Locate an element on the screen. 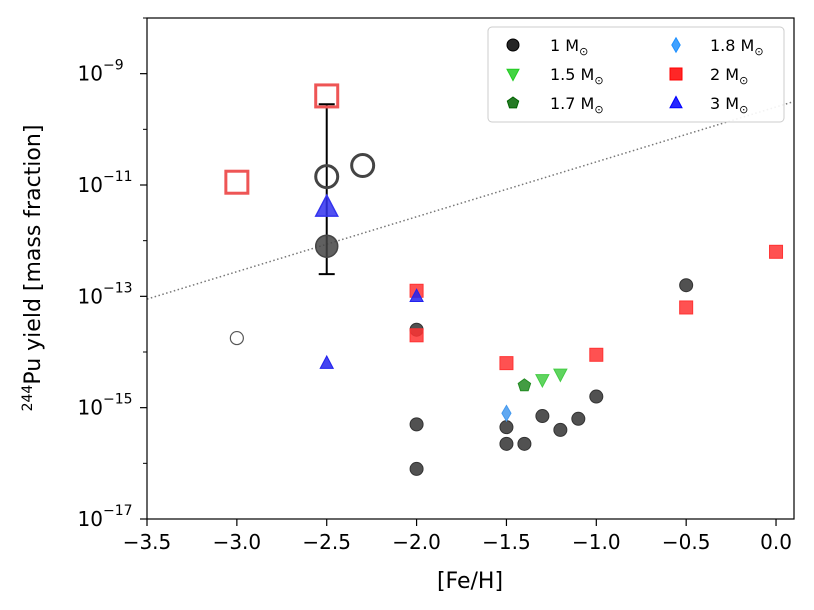 This screenshot has width=814, height=610. x-tick-label: −2.5 is located at coordinates (326, 542).